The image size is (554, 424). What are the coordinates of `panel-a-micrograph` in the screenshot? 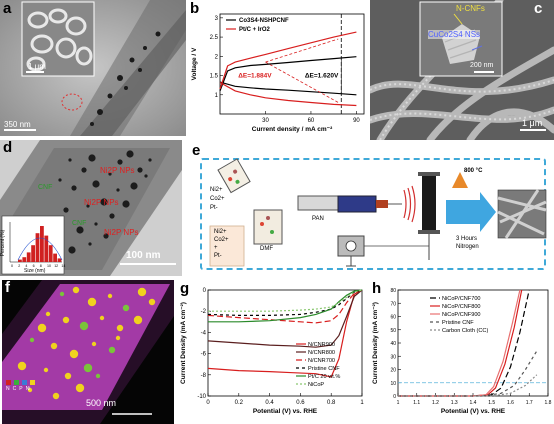 It's located at (93, 68).